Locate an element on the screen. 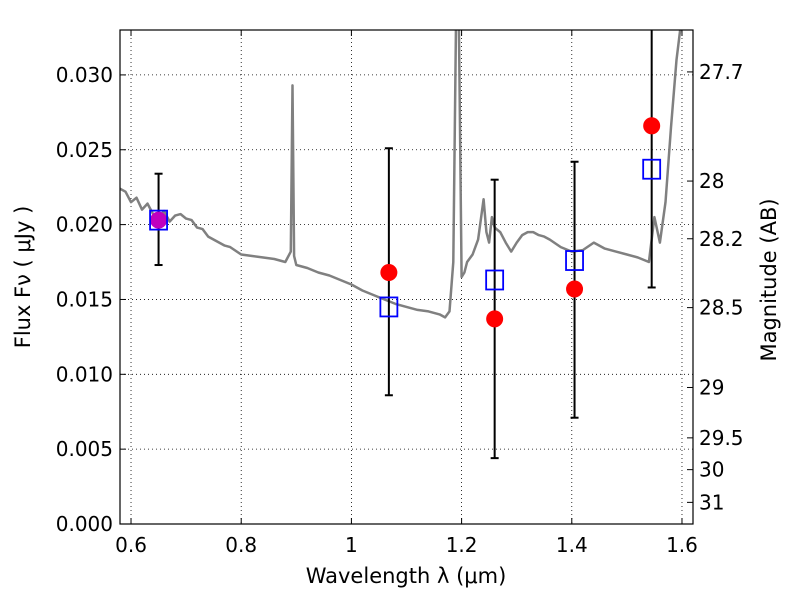 The height and width of the screenshot is (600, 800). y2-tick-label: 28 is located at coordinates (711, 181).